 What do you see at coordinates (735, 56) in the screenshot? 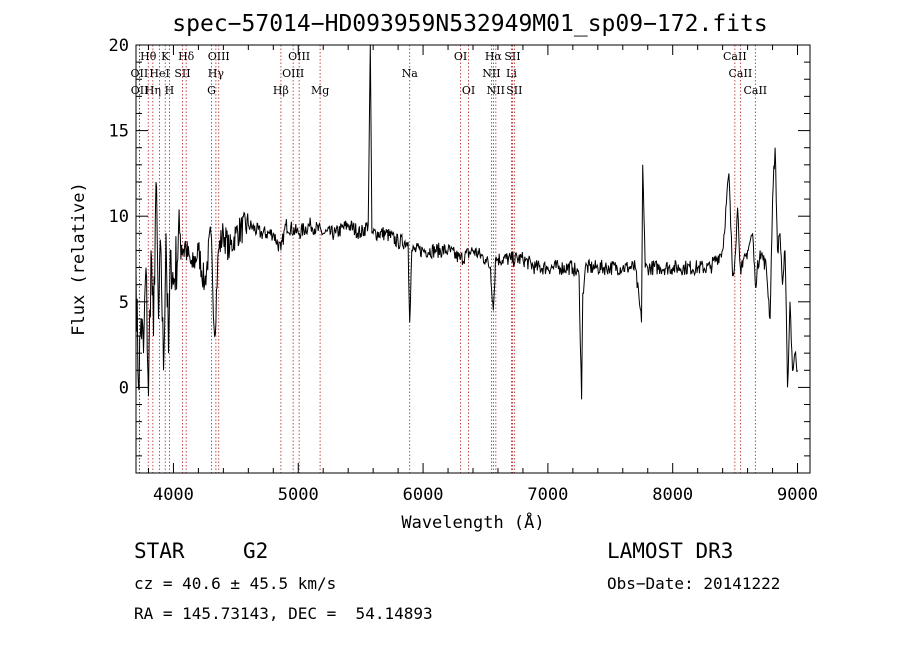
I see `line-label-8: CaII` at bounding box center [735, 56].